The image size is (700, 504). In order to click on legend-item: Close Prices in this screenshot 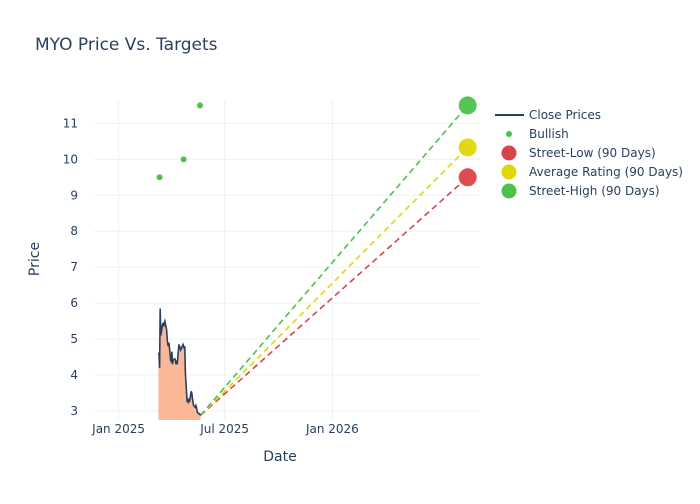, I will do `click(548, 115)`.